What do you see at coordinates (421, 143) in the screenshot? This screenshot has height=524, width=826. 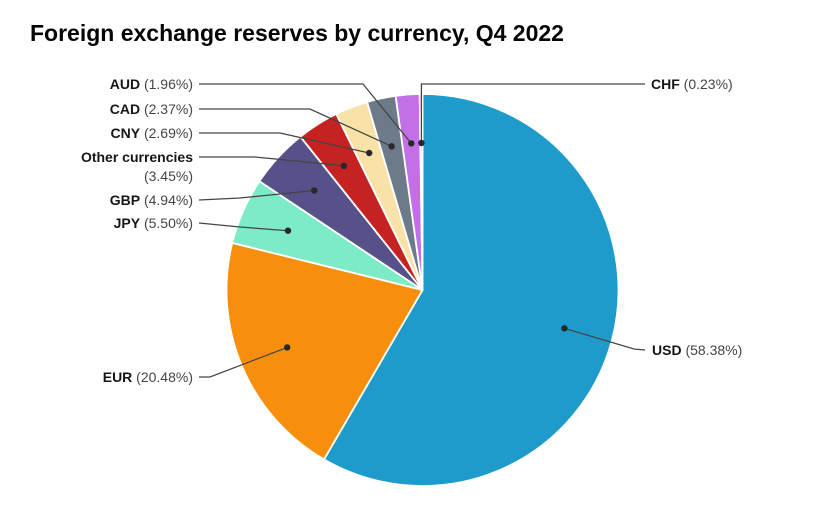 I see `leader-dot-chf` at bounding box center [421, 143].